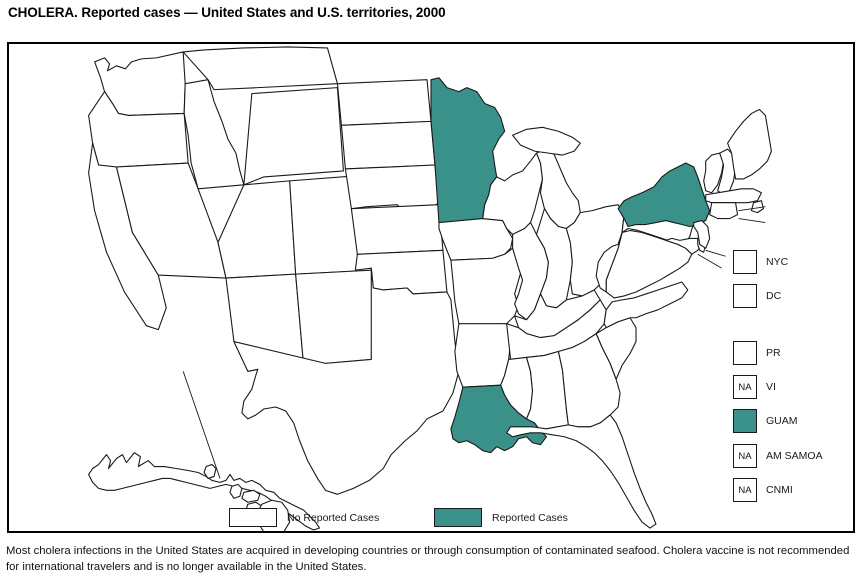  I want to click on state-newmexico, so click(334, 317).